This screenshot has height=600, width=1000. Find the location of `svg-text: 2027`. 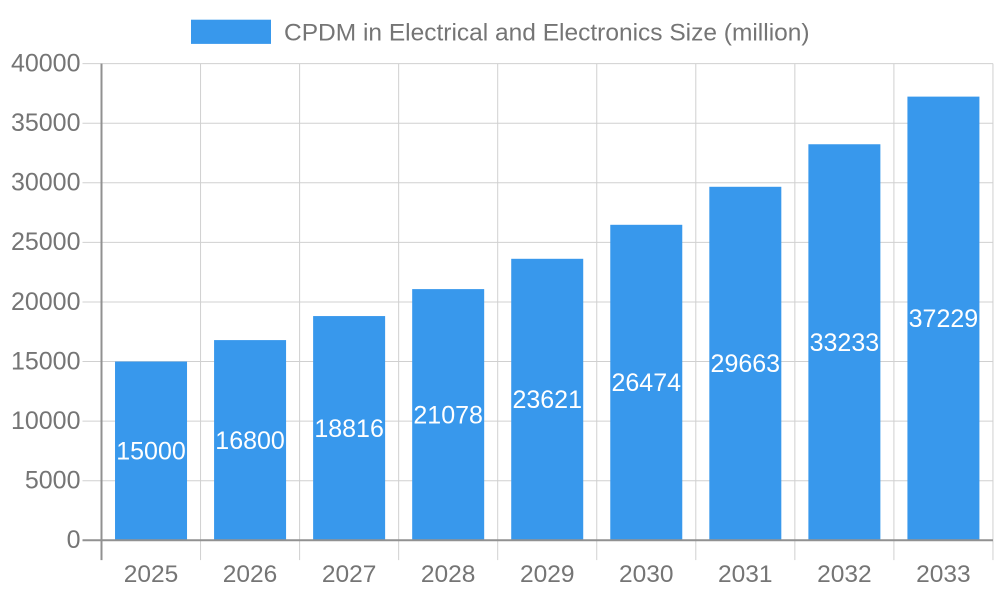

svg-text: 2027 is located at coordinates (349, 574).